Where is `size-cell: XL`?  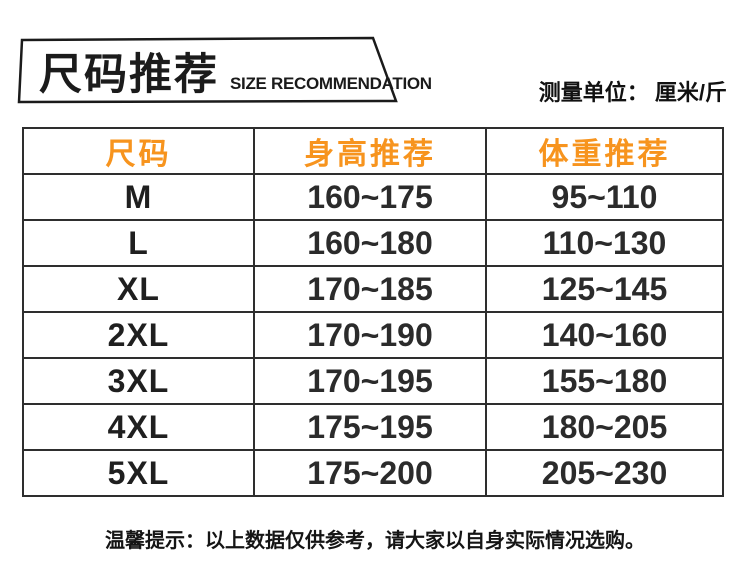 size-cell: XL is located at coordinates (138, 289).